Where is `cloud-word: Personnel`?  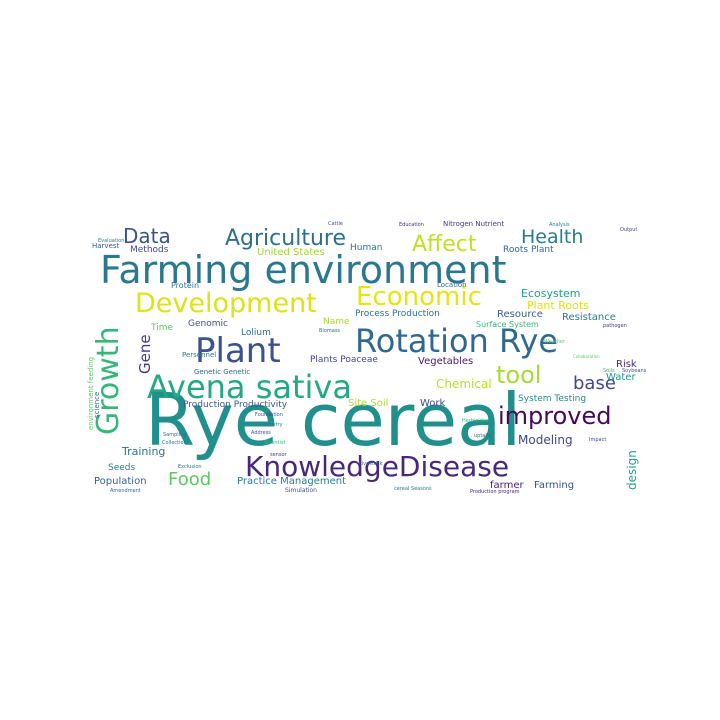 cloud-word: Personnel is located at coordinates (199, 355).